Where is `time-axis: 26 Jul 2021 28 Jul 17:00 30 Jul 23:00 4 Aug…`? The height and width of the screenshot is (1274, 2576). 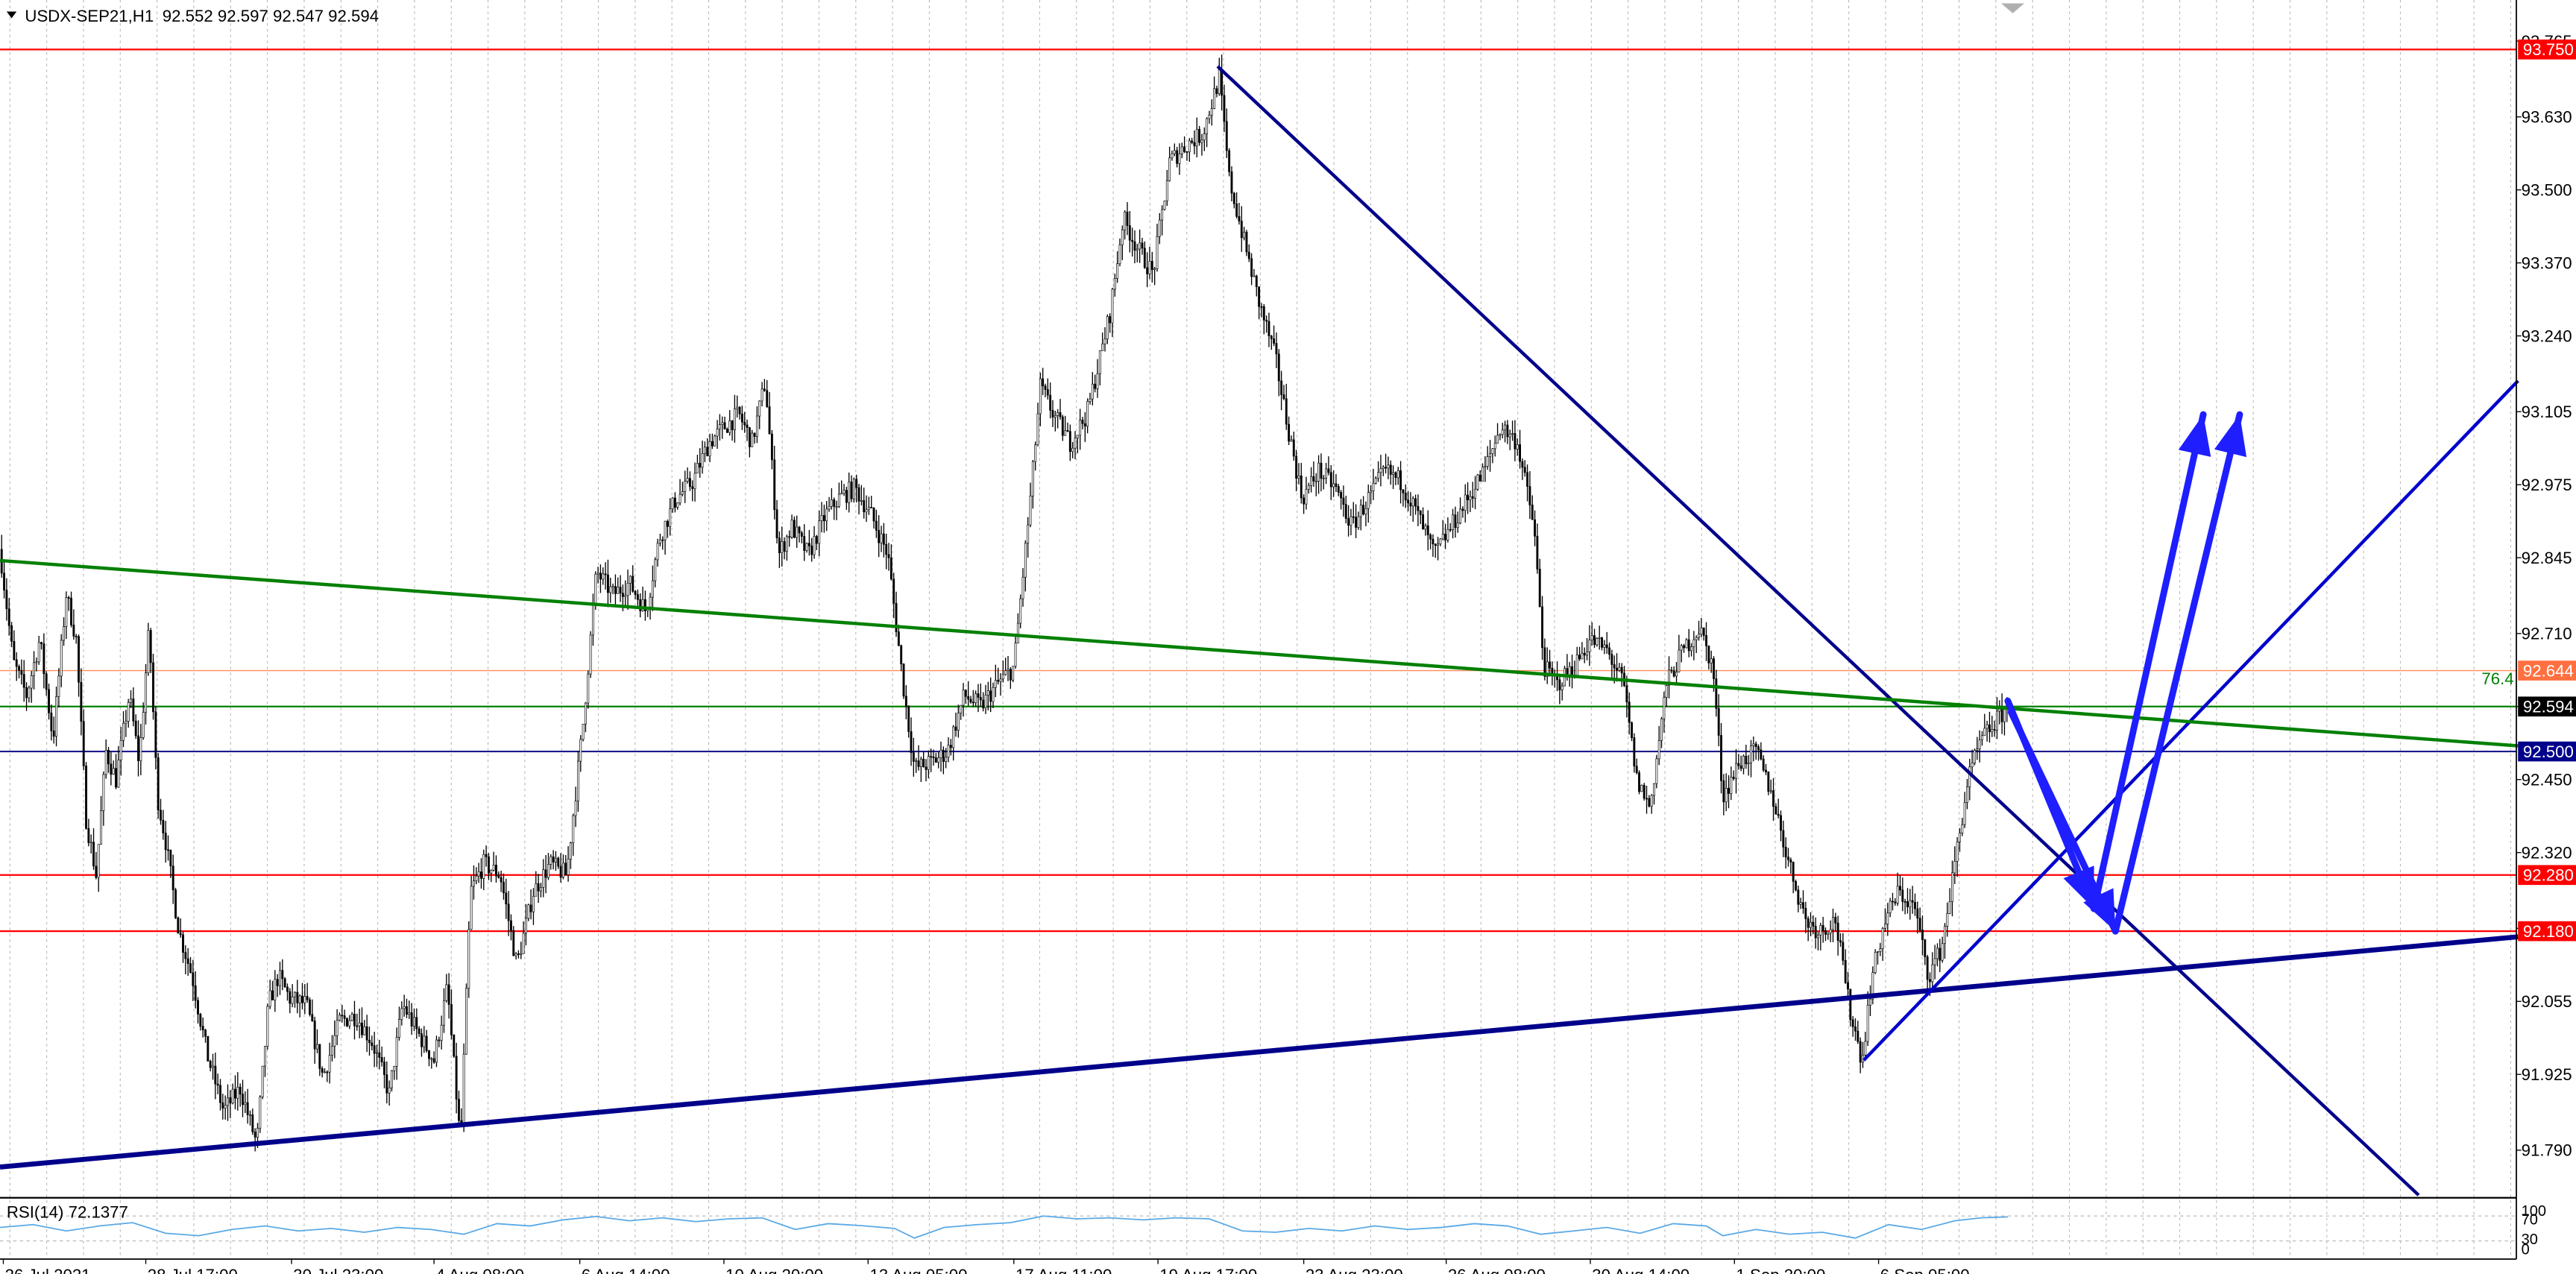 time-axis: 26 Jul 2021 28 Jul 17:00 30 Jul 23:00 4 Aug… is located at coordinates (986, 1266).